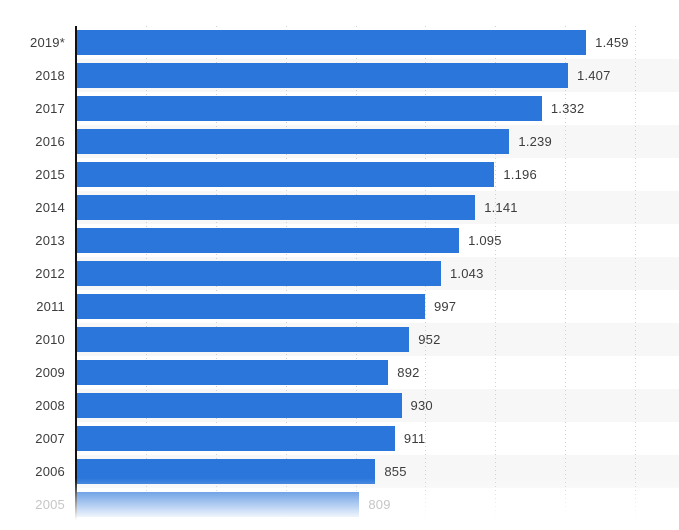  What do you see at coordinates (309, 108) in the screenshot?
I see `bar-2017` at bounding box center [309, 108].